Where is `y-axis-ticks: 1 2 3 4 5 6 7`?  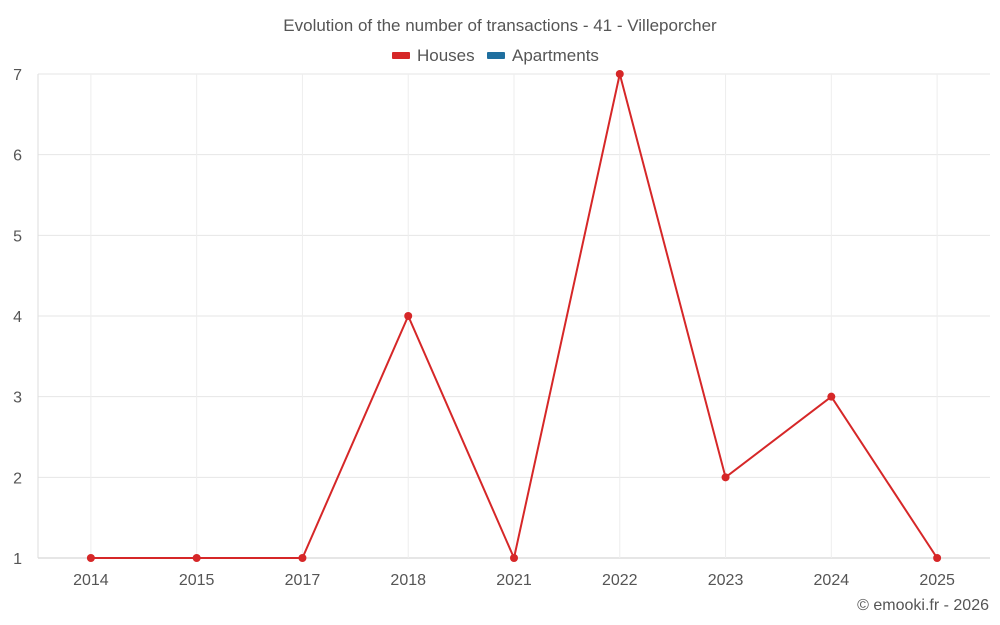
y-axis-ticks: 1 2 3 4 5 6 7 is located at coordinates (17, 317).